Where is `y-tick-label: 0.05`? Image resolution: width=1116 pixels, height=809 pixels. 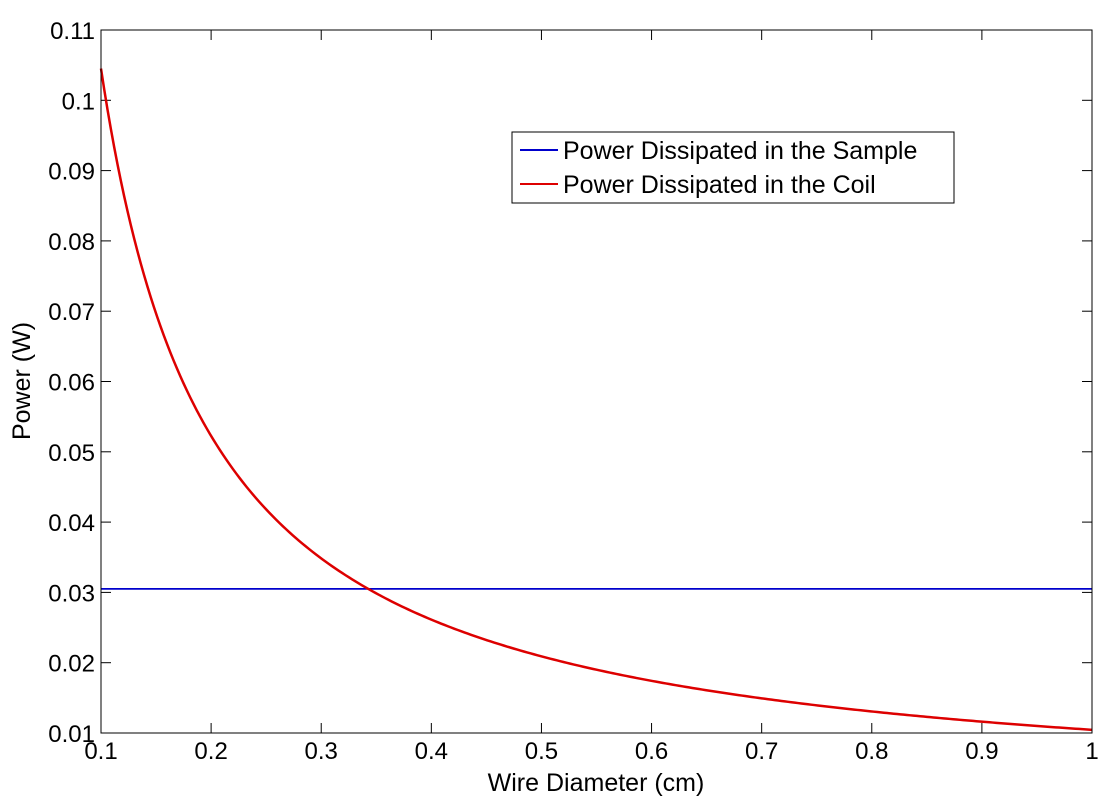 y-tick-label: 0.05 is located at coordinates (71, 453).